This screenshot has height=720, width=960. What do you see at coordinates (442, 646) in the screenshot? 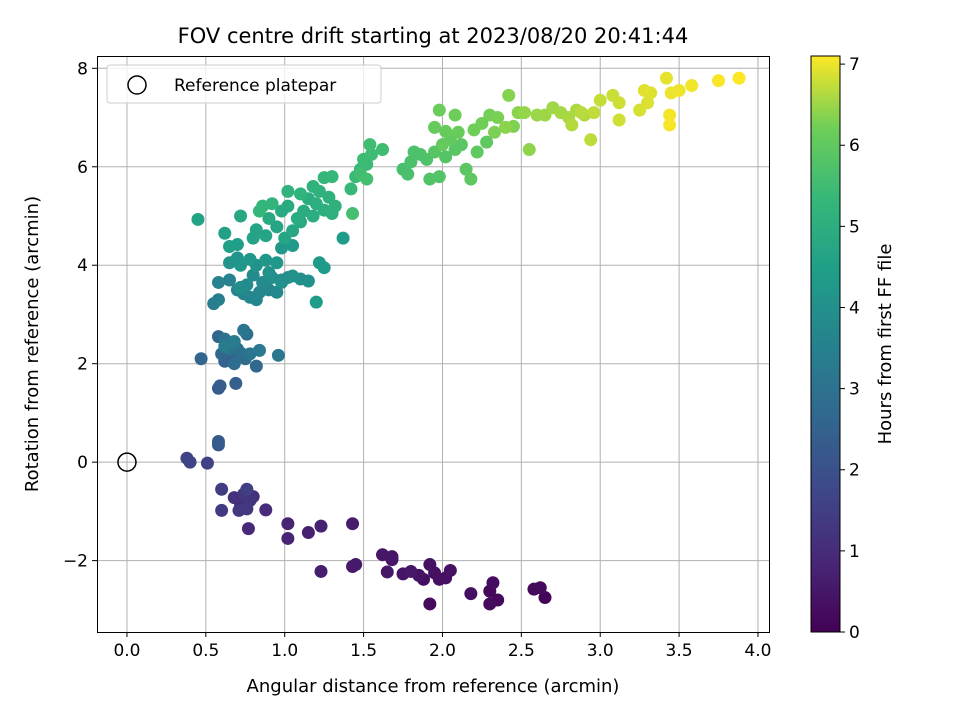
I see `x-axis-ticks: 0.0 0.5 1.0 1.5 2.0 2.5 3.0 3.5 4.0` at bounding box center [442, 646].